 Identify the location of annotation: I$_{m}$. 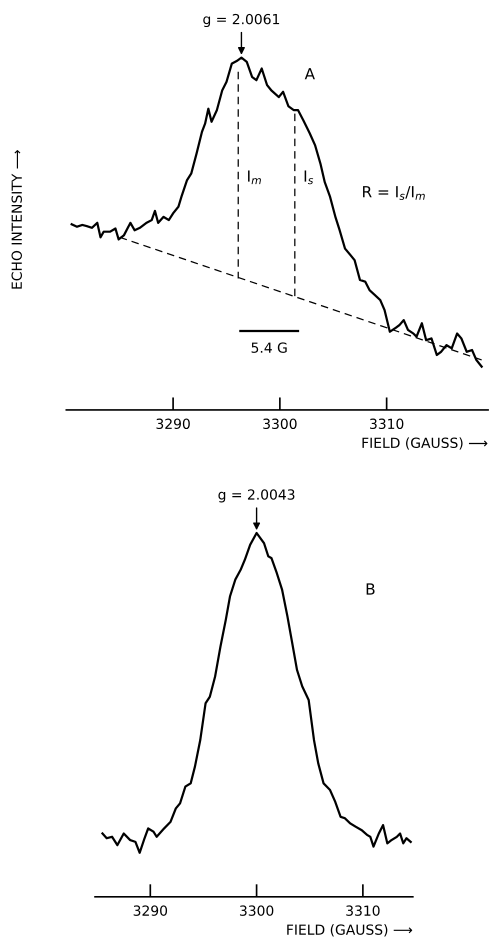
(254, 177).